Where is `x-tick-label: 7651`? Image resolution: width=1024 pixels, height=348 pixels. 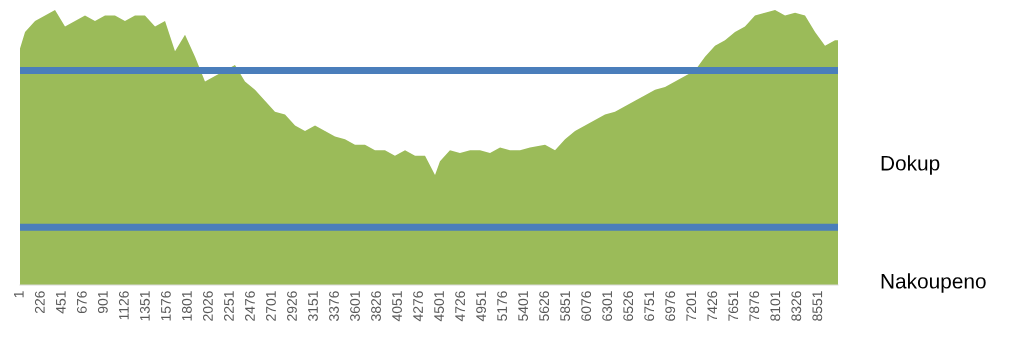
x-tick-label: 7651 is located at coordinates (733, 306).